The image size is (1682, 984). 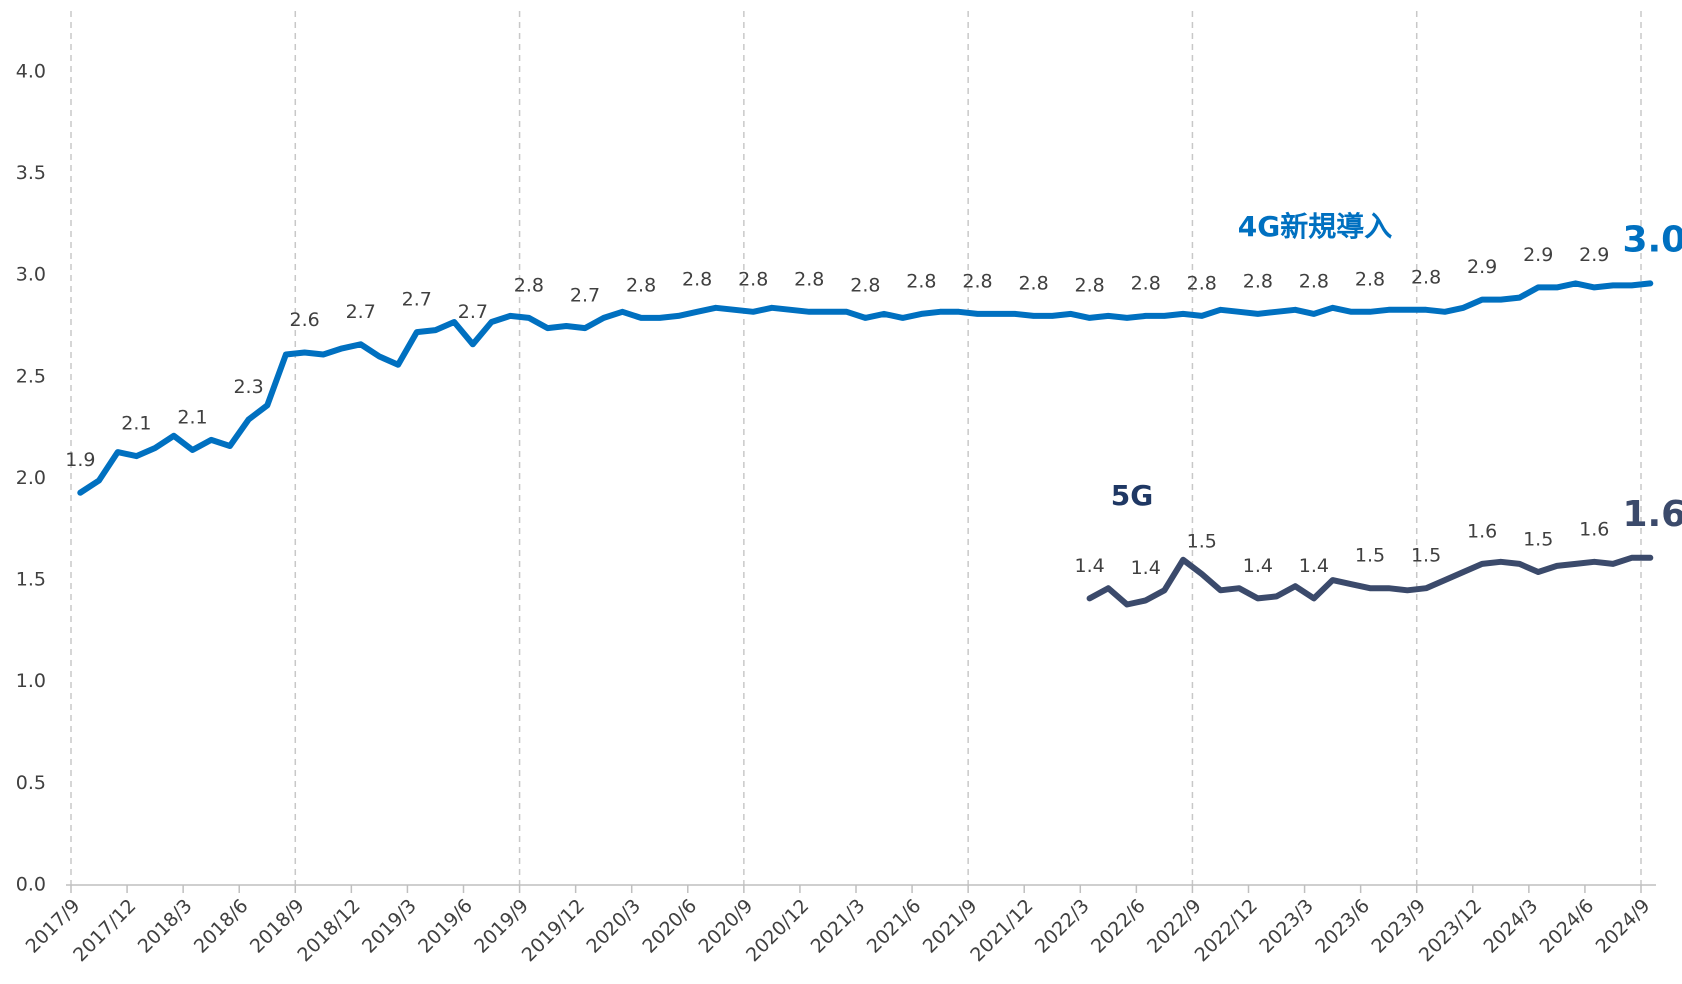 What do you see at coordinates (1132, 495) in the screenshot?
I see `series-name: 5G` at bounding box center [1132, 495].